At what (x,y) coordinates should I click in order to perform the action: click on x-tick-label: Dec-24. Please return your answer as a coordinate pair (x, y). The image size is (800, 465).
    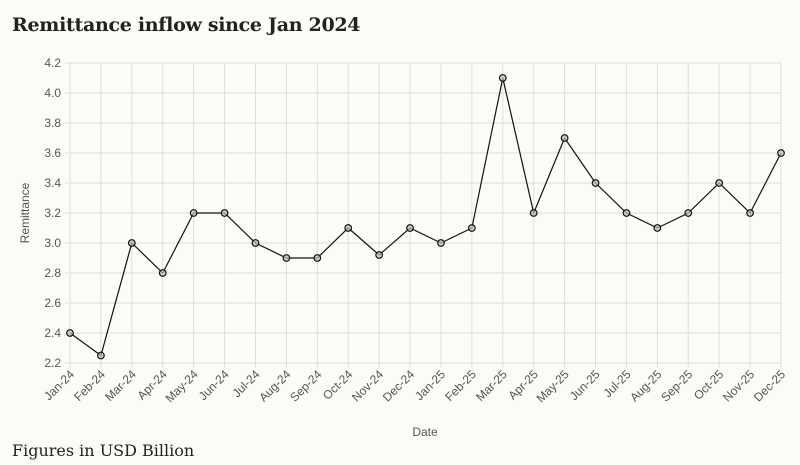
    Looking at the image, I should click on (398, 385).